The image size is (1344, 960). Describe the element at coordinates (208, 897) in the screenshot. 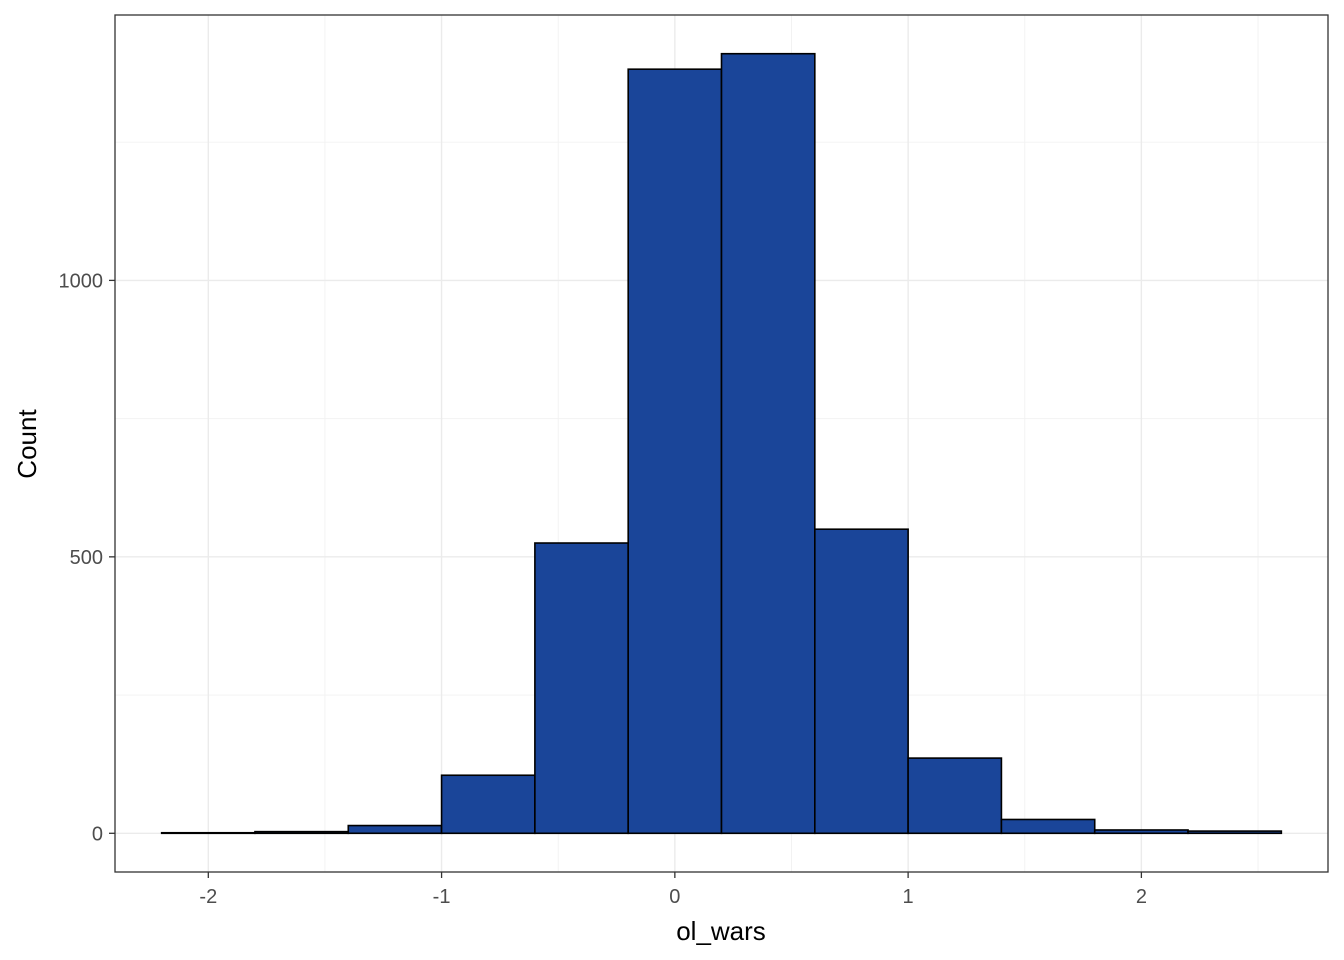

I see `x-tick-label: -2` at that location.